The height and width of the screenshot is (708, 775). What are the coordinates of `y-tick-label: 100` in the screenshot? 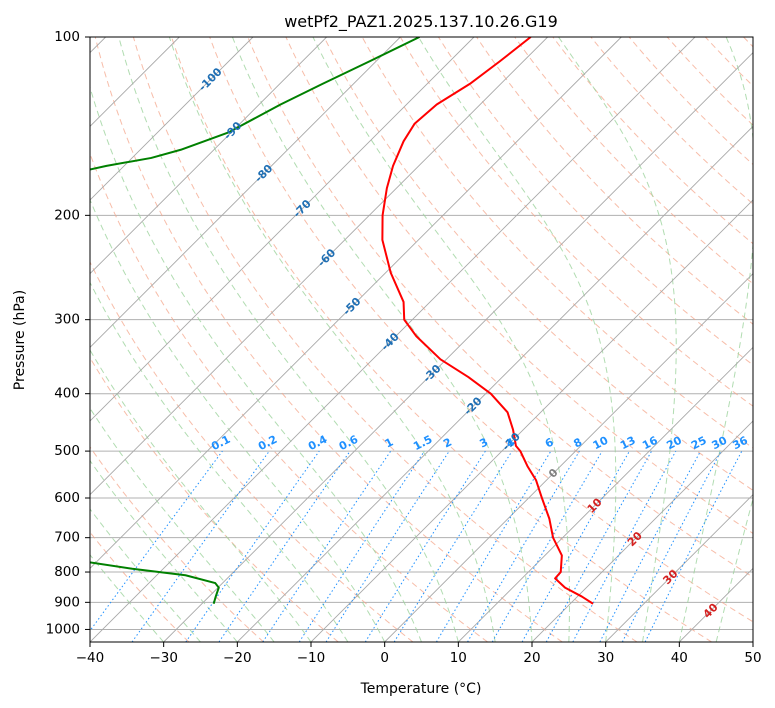 It's located at (67, 37).